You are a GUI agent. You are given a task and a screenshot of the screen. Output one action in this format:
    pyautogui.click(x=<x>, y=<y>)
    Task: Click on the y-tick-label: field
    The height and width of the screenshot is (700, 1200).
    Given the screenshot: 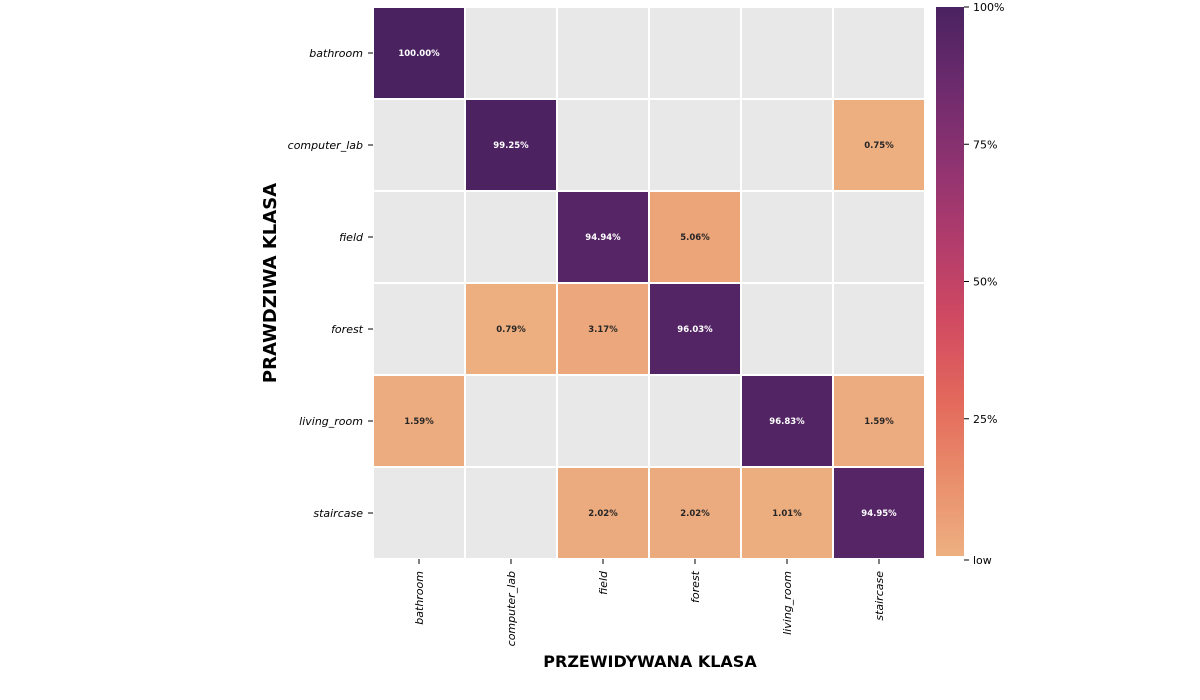 What is the action you would take?
    pyautogui.click(x=351, y=237)
    